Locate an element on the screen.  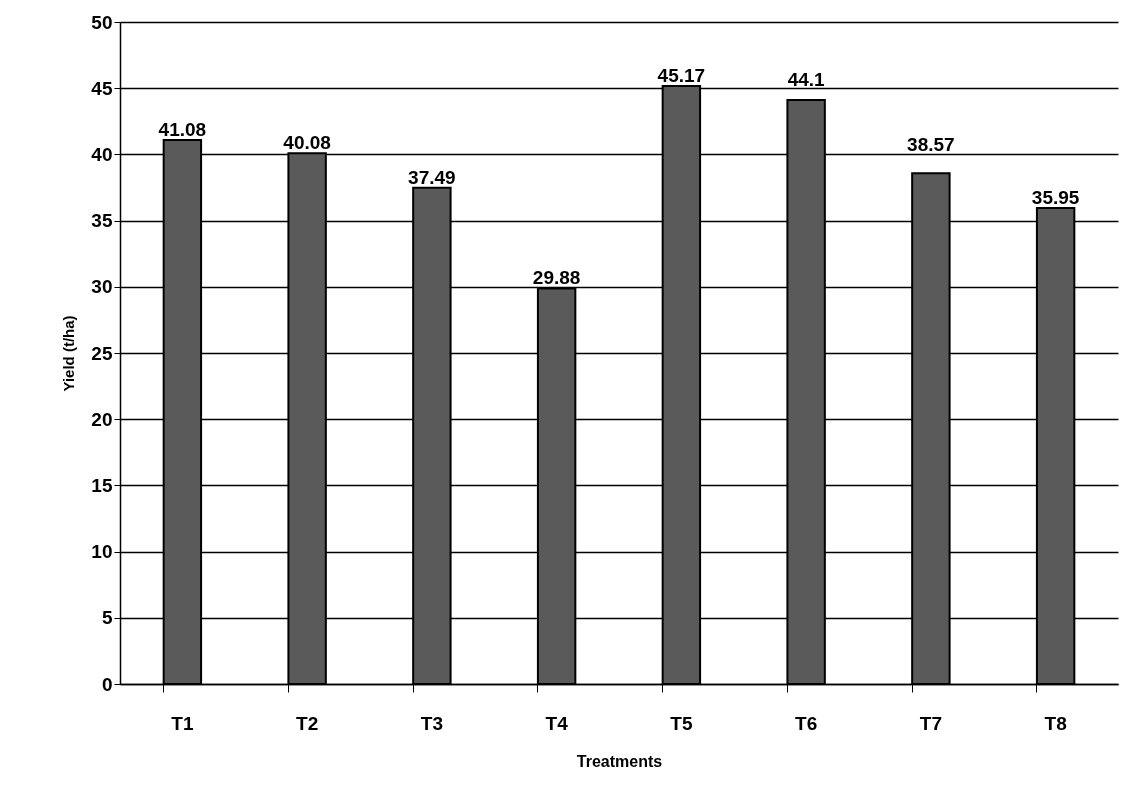
data-label: 44.1 is located at coordinates (806, 80).